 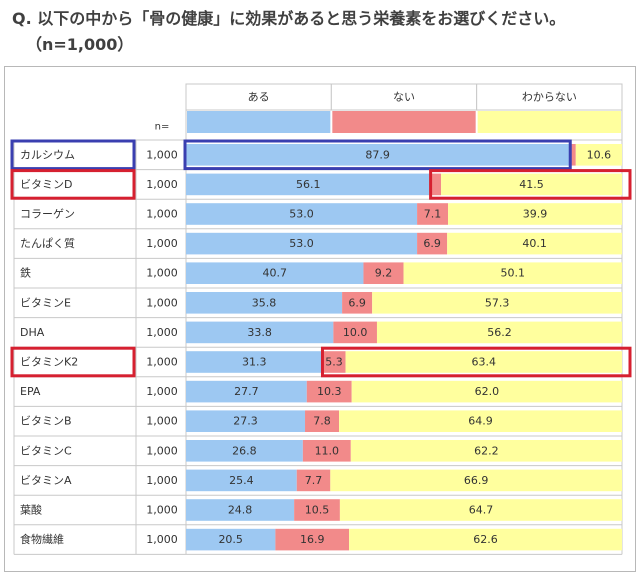 I want to click on bar-value-label: 87.9, so click(x=377, y=154).